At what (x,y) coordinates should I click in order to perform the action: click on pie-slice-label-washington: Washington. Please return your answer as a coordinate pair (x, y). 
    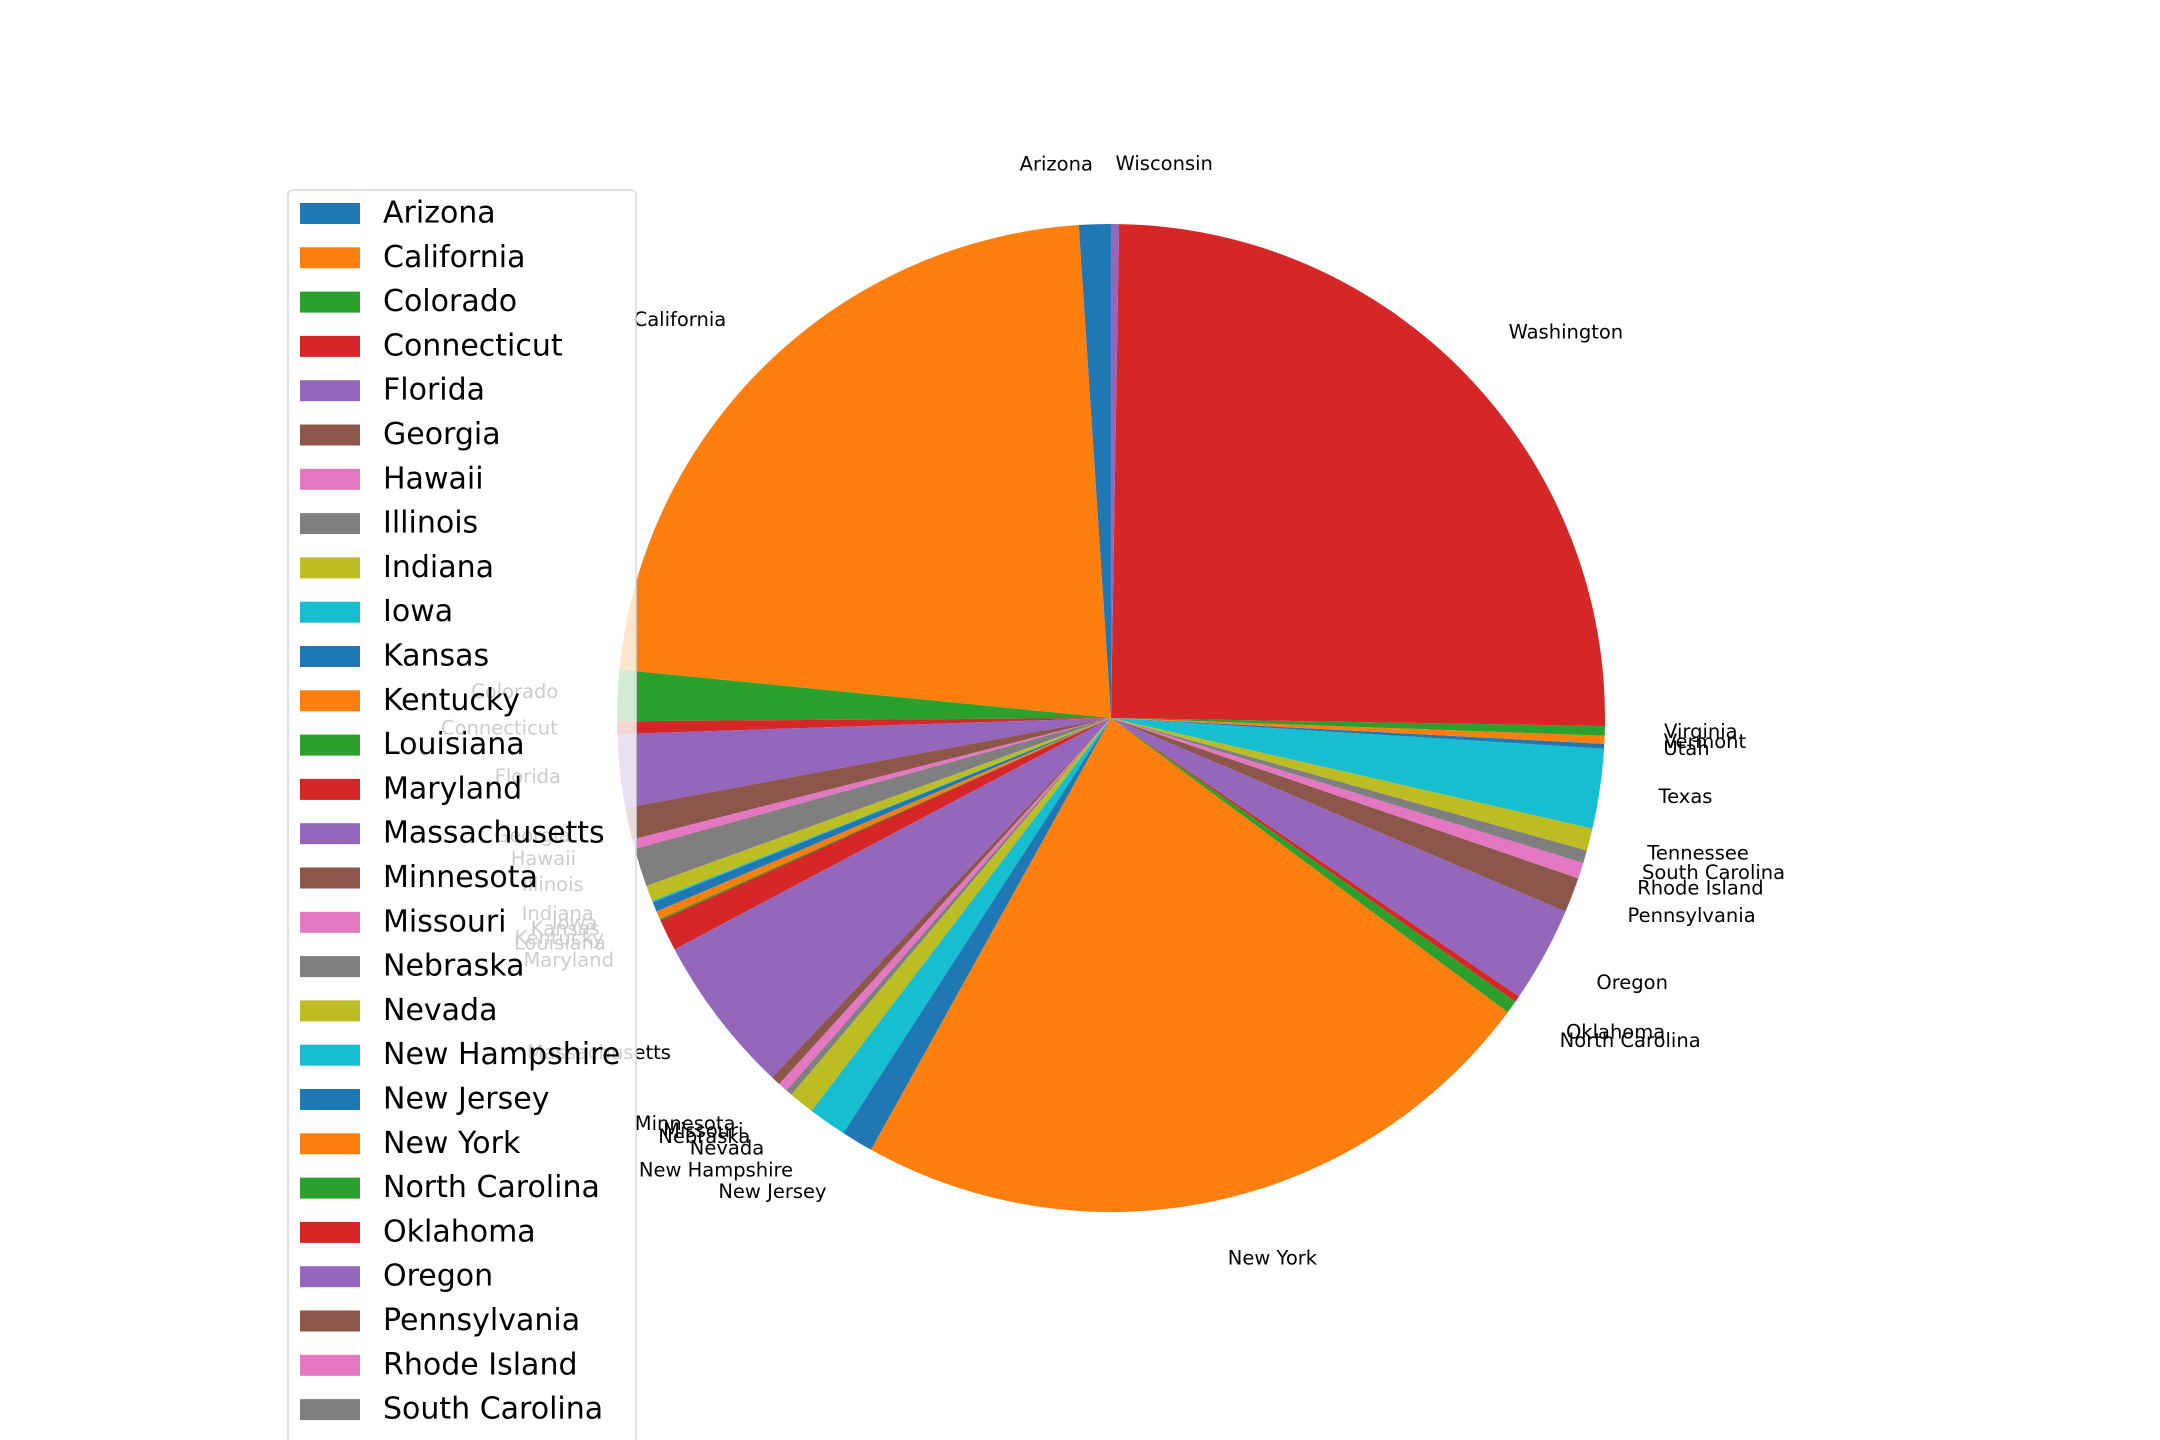
    Looking at the image, I should click on (1566, 332).